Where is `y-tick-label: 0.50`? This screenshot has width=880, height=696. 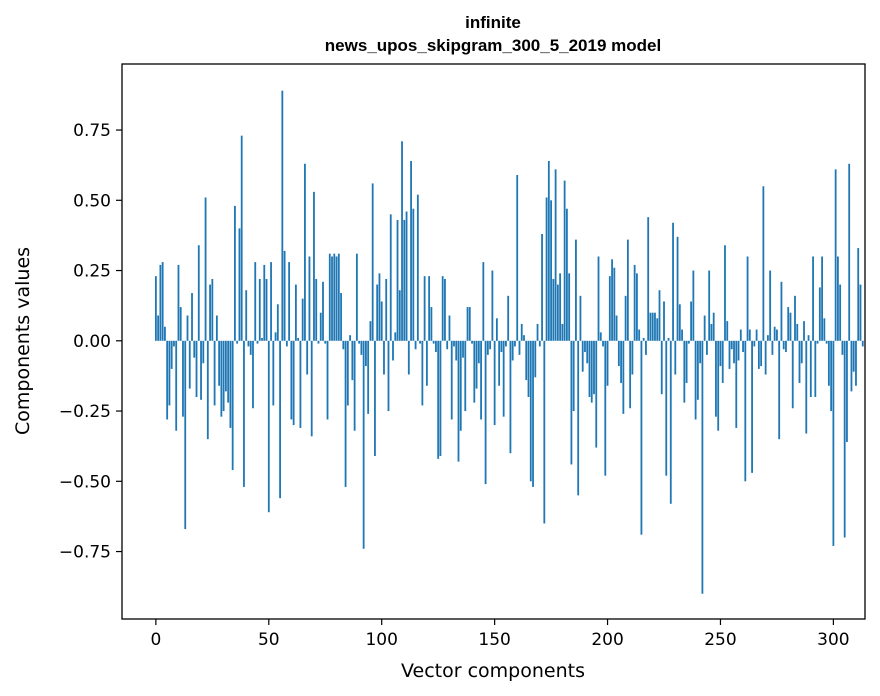 y-tick-label: 0.50 is located at coordinates (92, 201).